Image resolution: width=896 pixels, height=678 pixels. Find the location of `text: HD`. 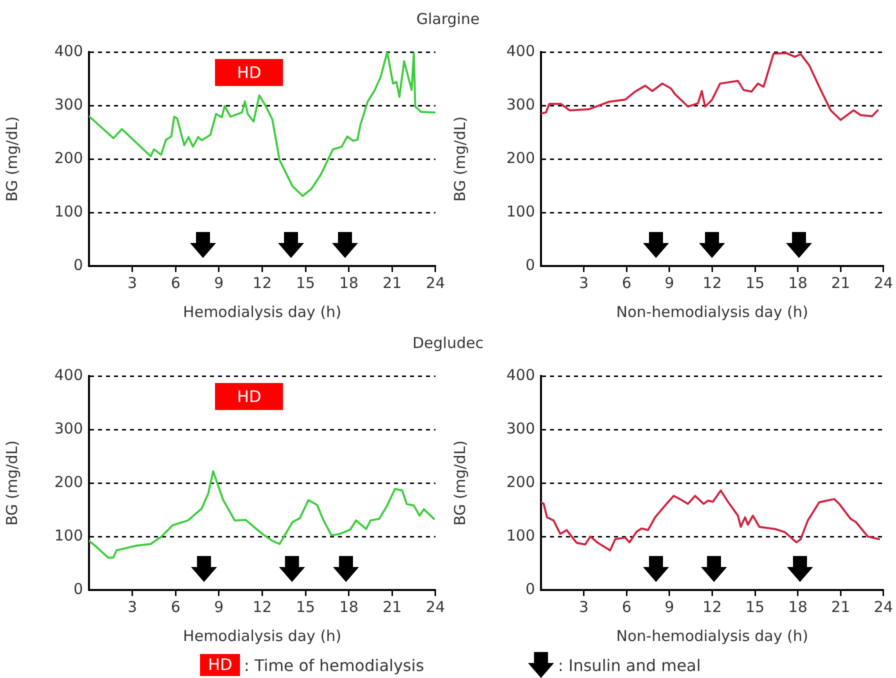

text: HD is located at coordinates (220, 665).